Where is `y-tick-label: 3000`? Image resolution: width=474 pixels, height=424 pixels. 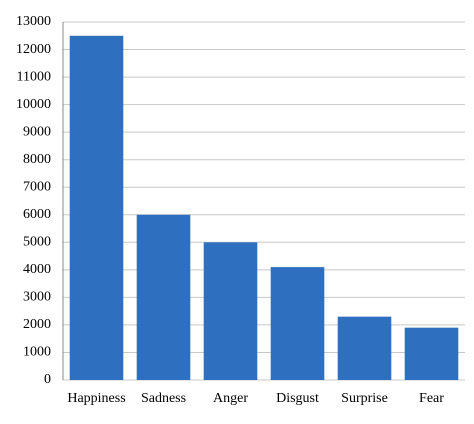
y-tick-label: 3000 is located at coordinates (37, 297).